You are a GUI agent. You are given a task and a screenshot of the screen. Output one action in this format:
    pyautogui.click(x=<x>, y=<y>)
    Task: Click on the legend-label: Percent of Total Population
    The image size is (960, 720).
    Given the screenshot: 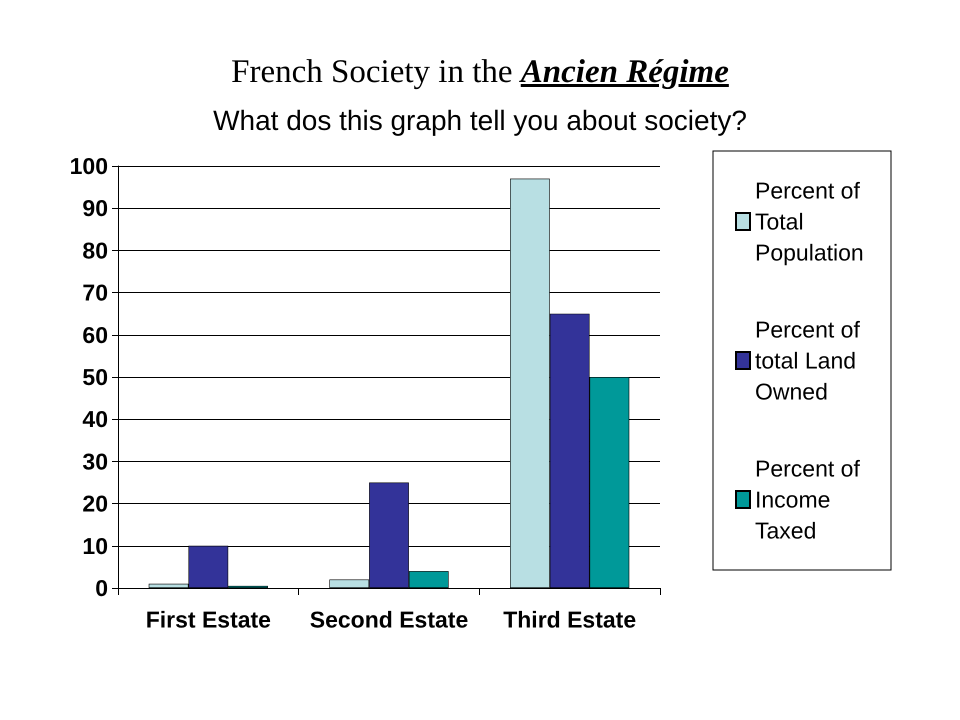 What is the action you would take?
    pyautogui.click(x=810, y=222)
    